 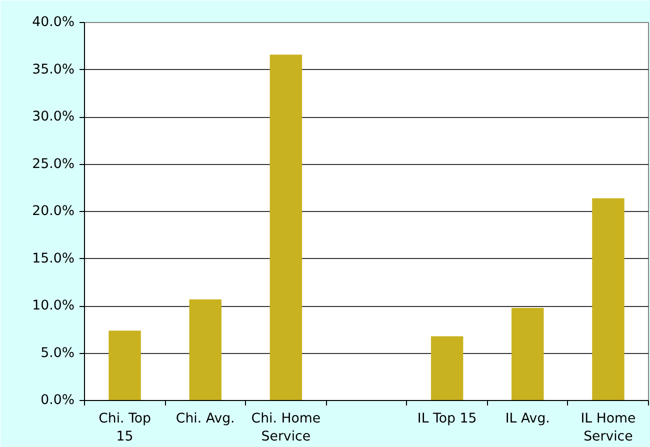 I want to click on y-tick-label: 5.0%, so click(x=57, y=353).